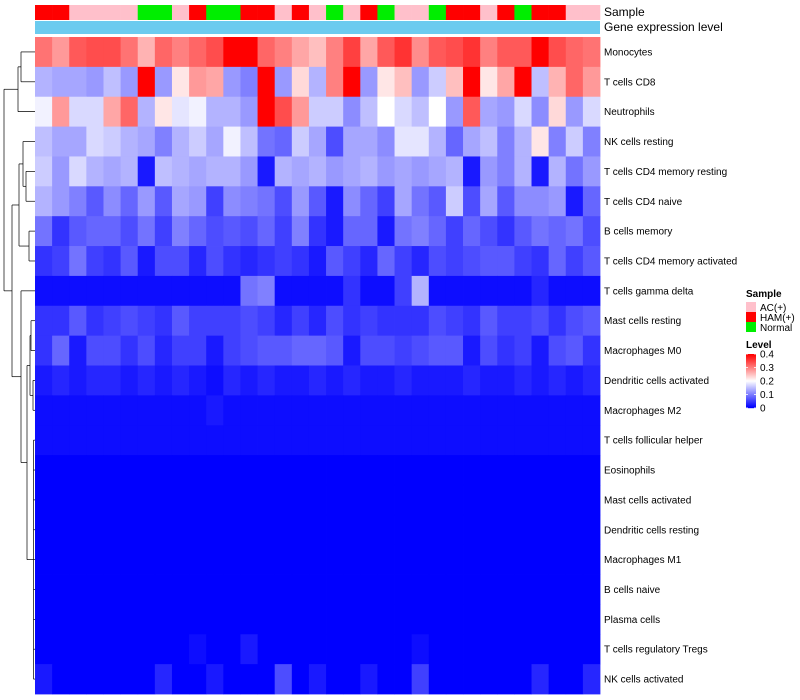 The height and width of the screenshot is (700, 800). I want to click on legend-sample-label: HAM(+), so click(777, 318).